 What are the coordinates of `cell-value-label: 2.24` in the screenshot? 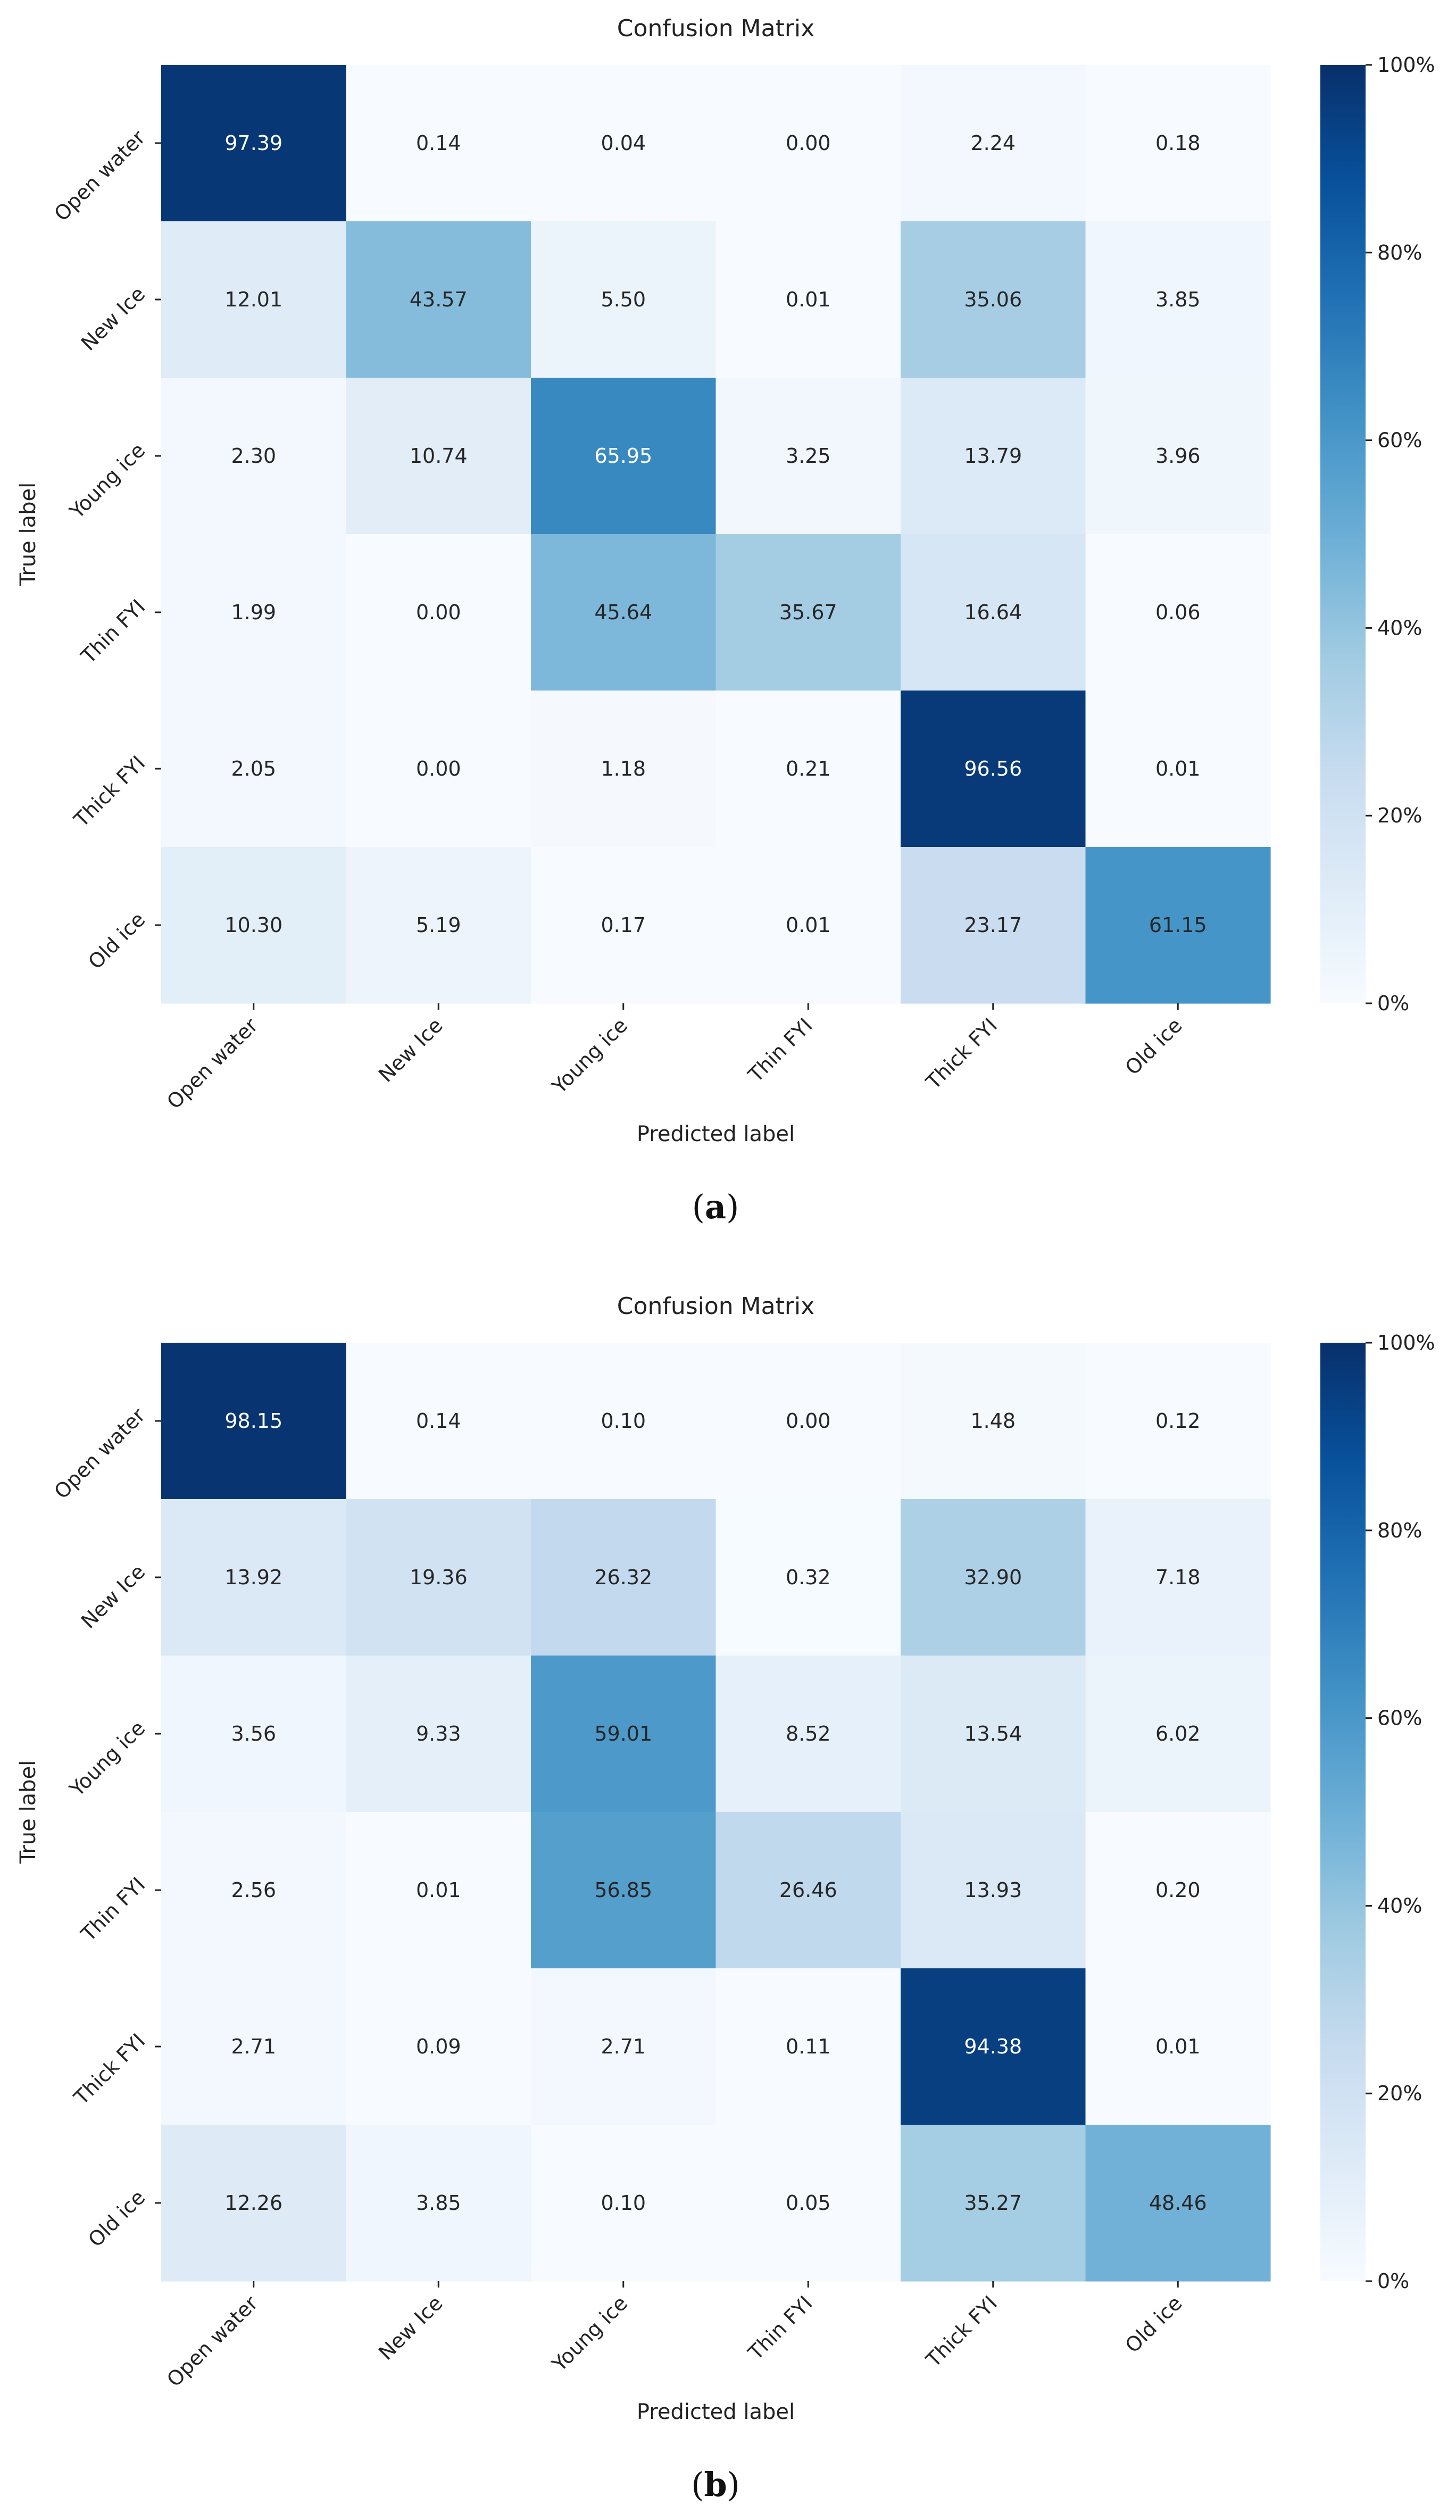 It's located at (993, 143).